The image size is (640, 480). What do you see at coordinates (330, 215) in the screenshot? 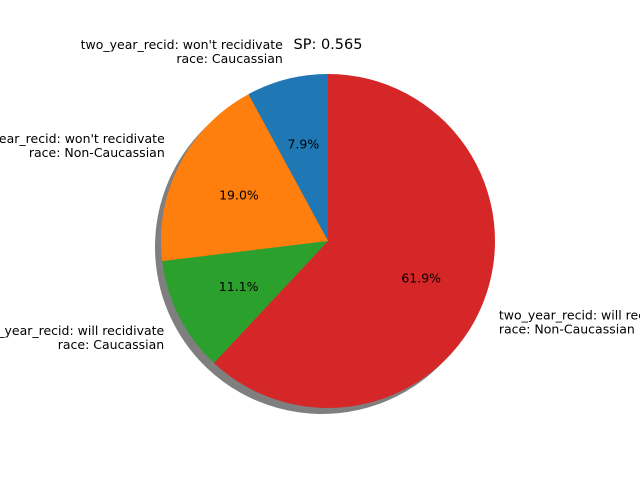
I see `pie-percent-labels: 7.9% 19.0% 11.1% 61.9%` at bounding box center [330, 215].